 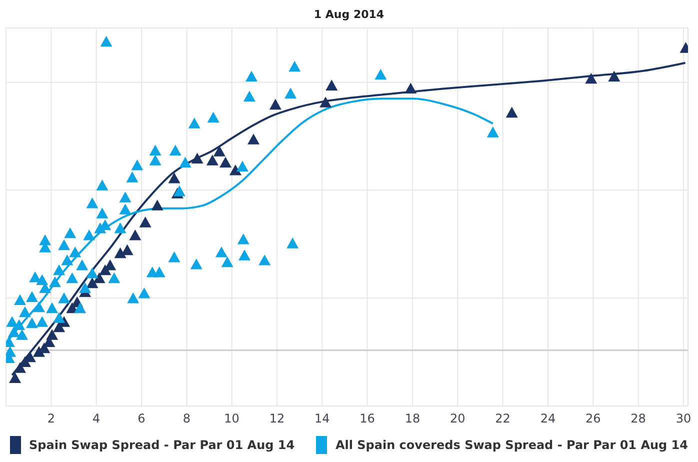 What do you see at coordinates (638, 419) in the screenshot?
I see `x-tick-label: 28` at bounding box center [638, 419].